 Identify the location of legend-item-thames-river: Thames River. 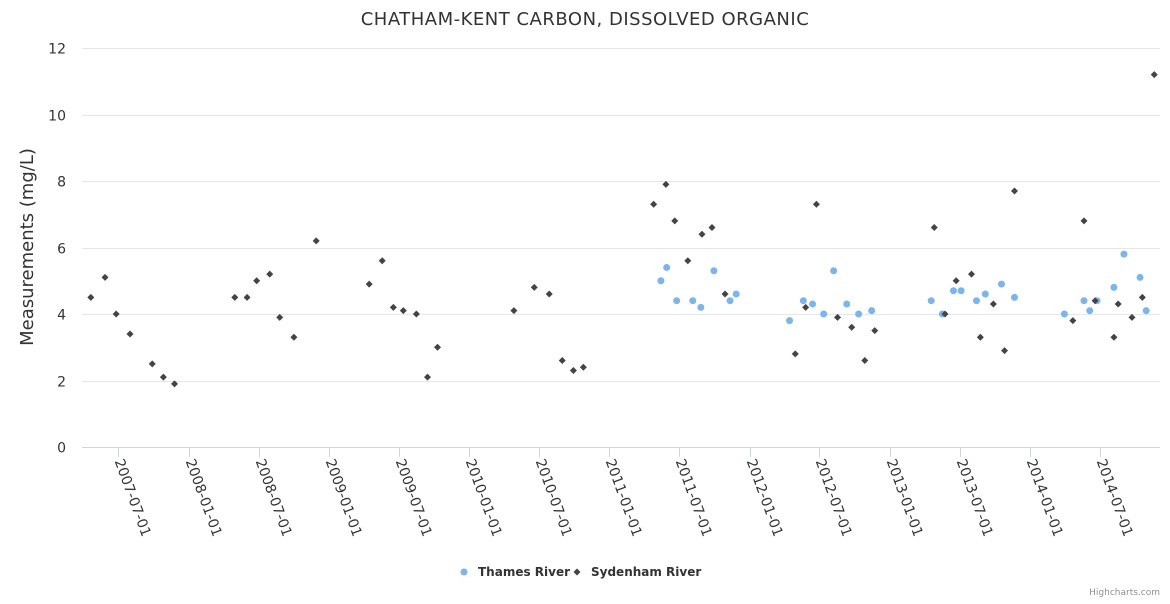
(515, 572).